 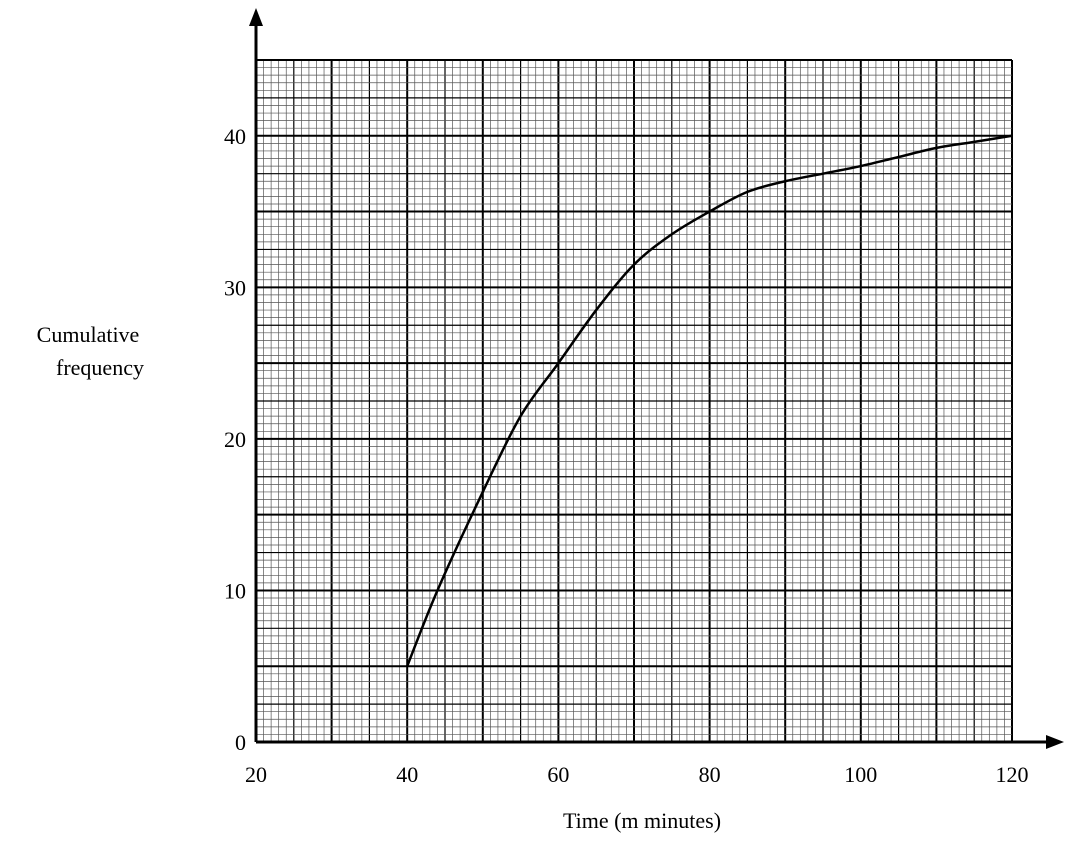 What do you see at coordinates (235, 590) in the screenshot?
I see `y-tick-label: 10` at bounding box center [235, 590].